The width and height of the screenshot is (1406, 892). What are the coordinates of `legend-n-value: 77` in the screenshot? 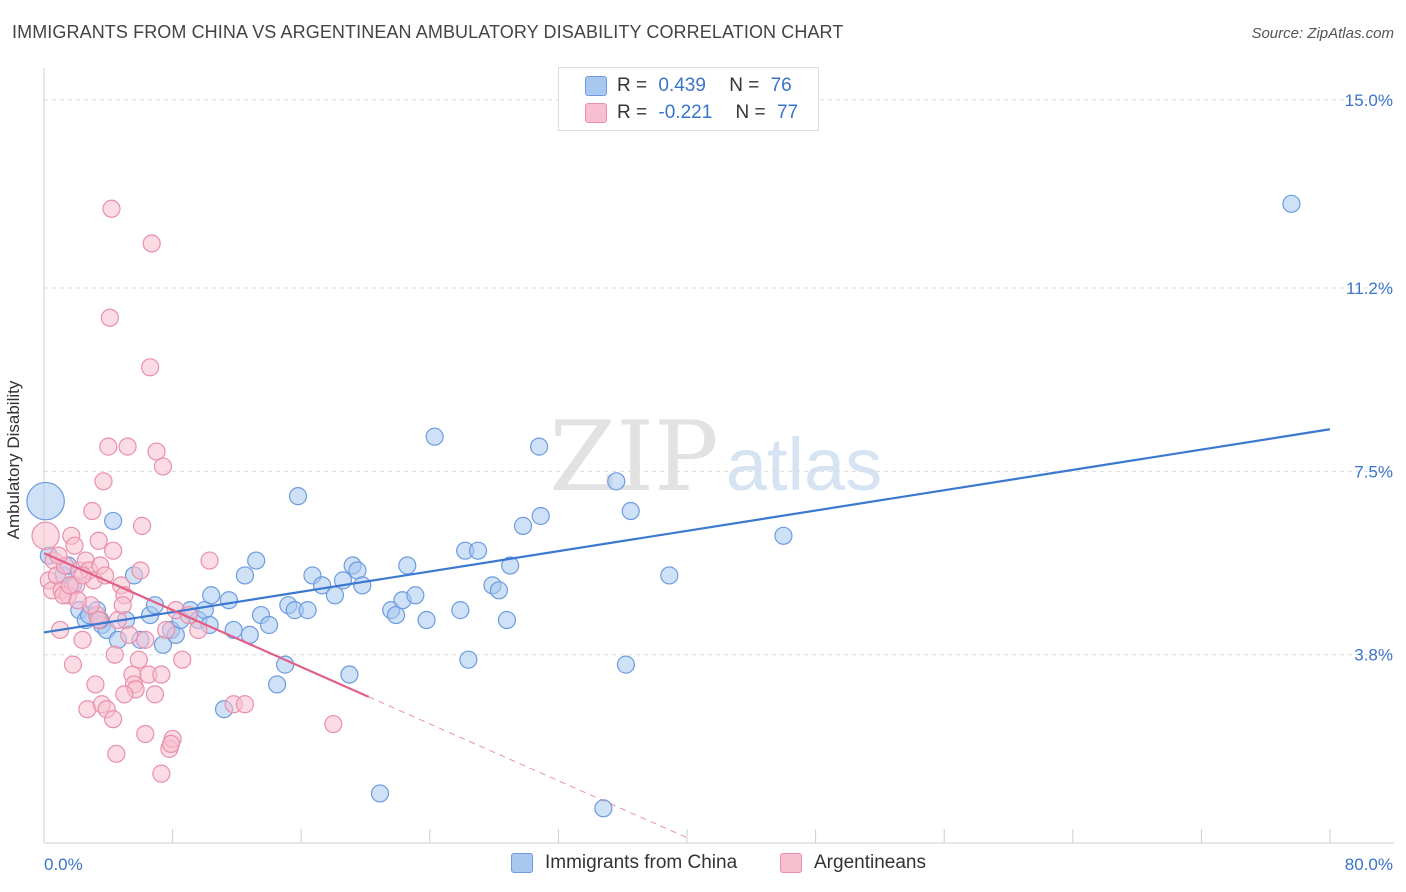 It's located at (787, 112).